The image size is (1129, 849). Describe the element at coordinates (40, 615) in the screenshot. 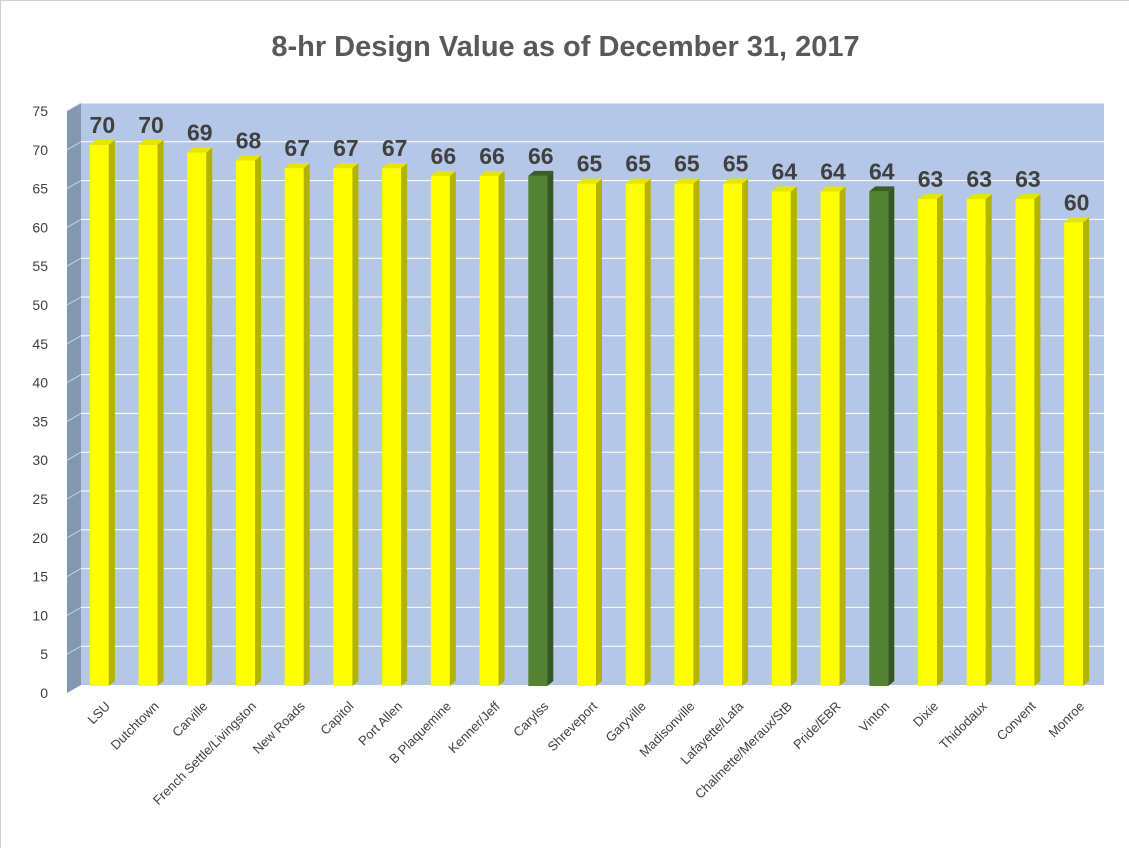

I see `y-tick-label: 10` at that location.